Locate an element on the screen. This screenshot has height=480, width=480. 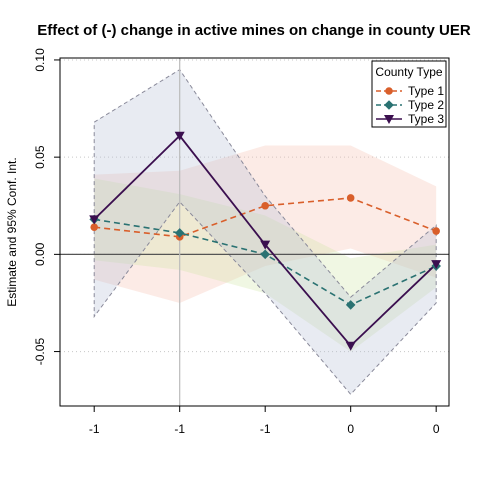
x-tick-label-3: -1 is located at coordinates (265, 429).